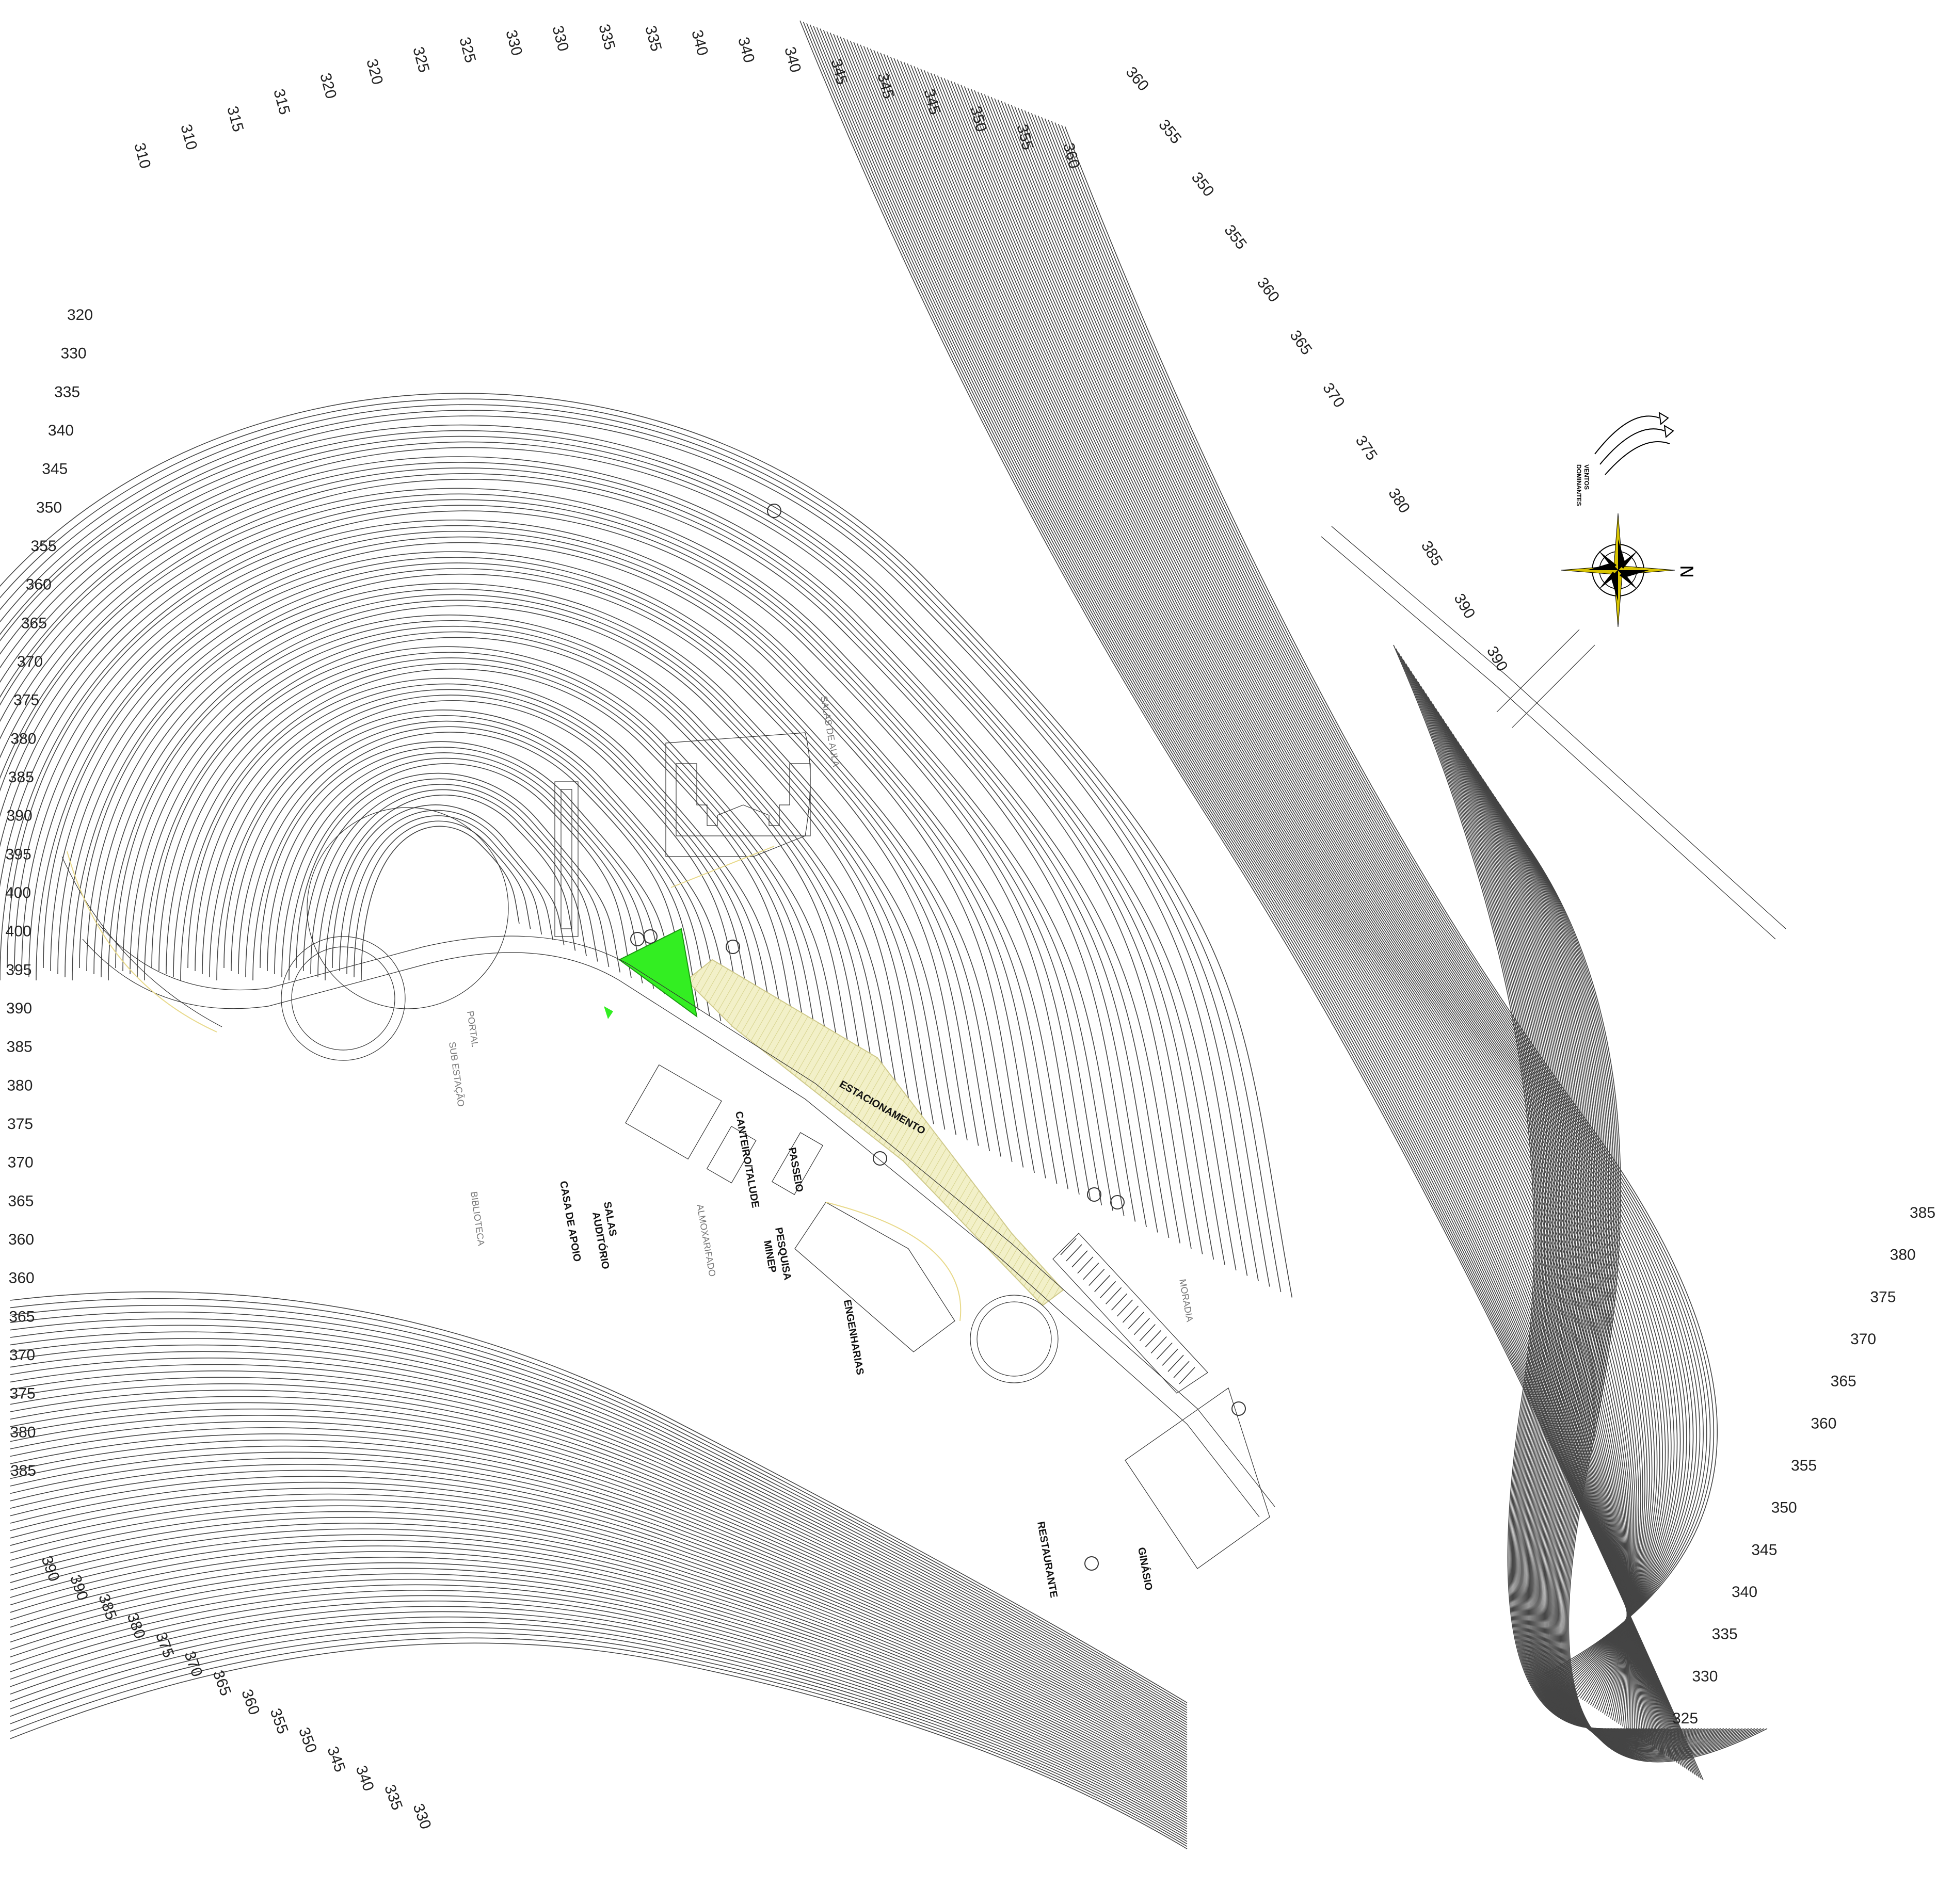 This screenshot has height=1904, width=1937. What do you see at coordinates (18, 892) in the screenshot?
I see `elevation-label: 400` at bounding box center [18, 892].